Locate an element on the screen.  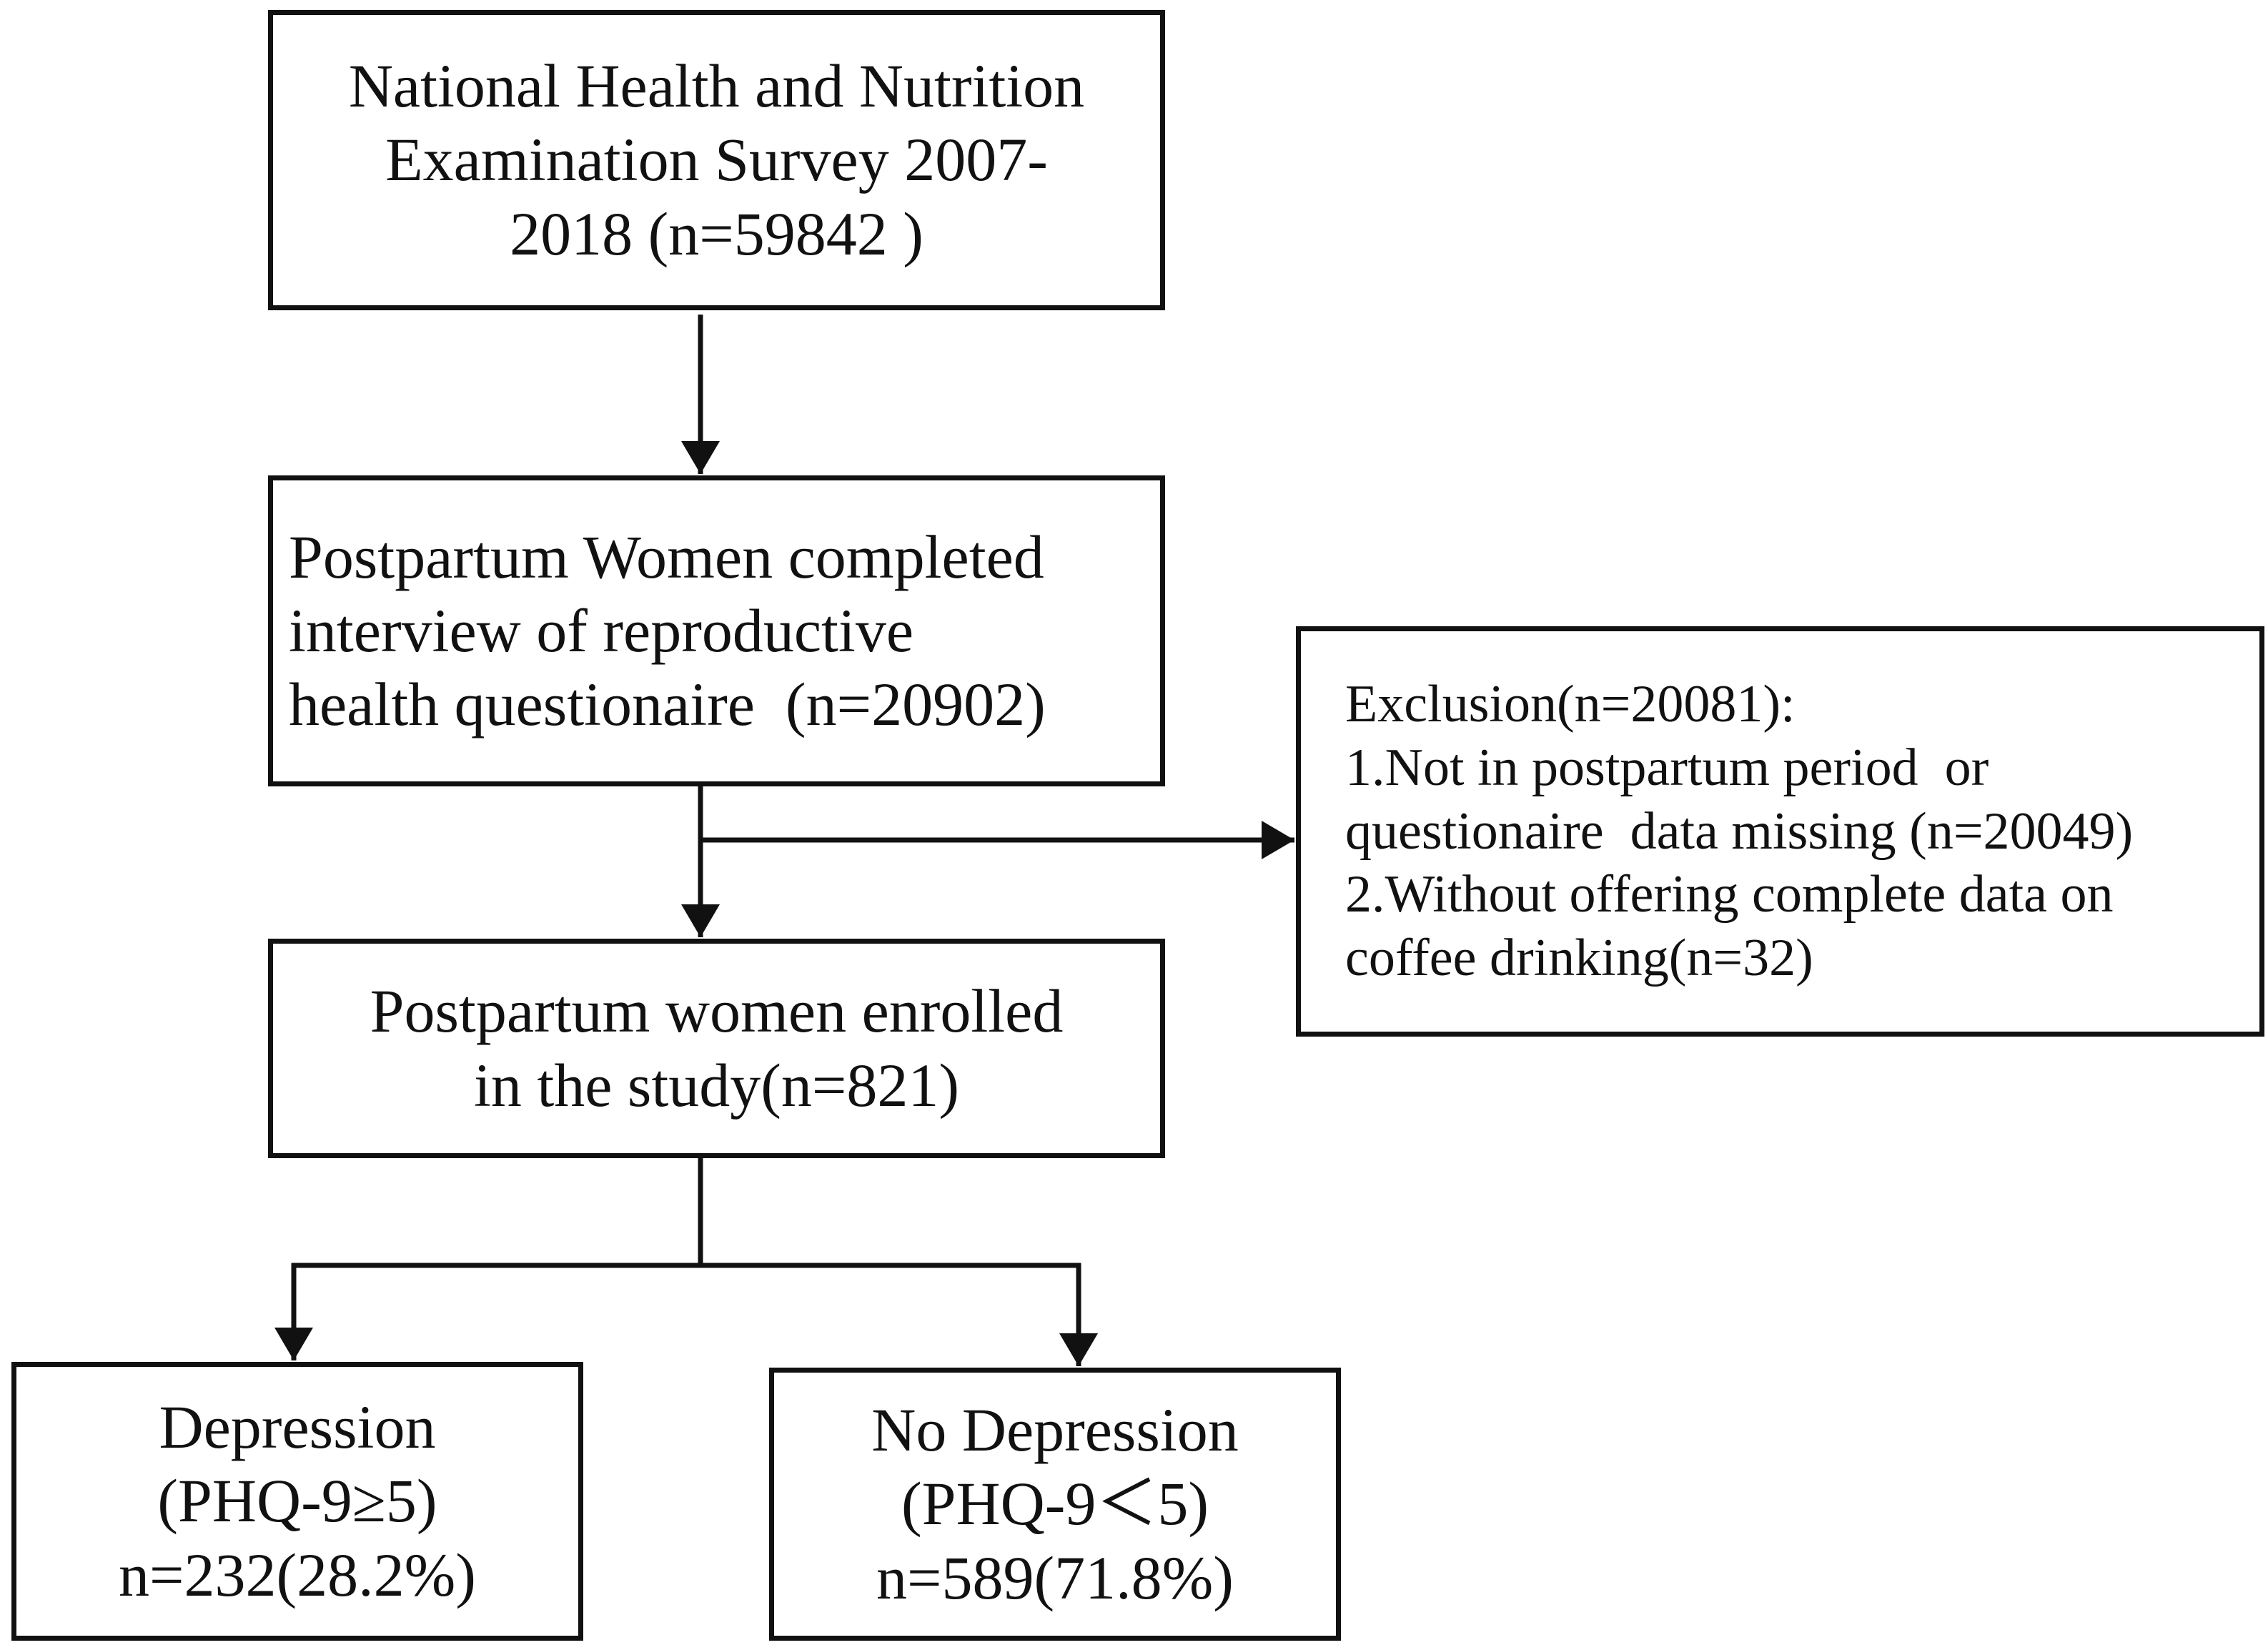
node-exclusion-line-5: coffee drinking(n=32) is located at coordinates (1579, 958).